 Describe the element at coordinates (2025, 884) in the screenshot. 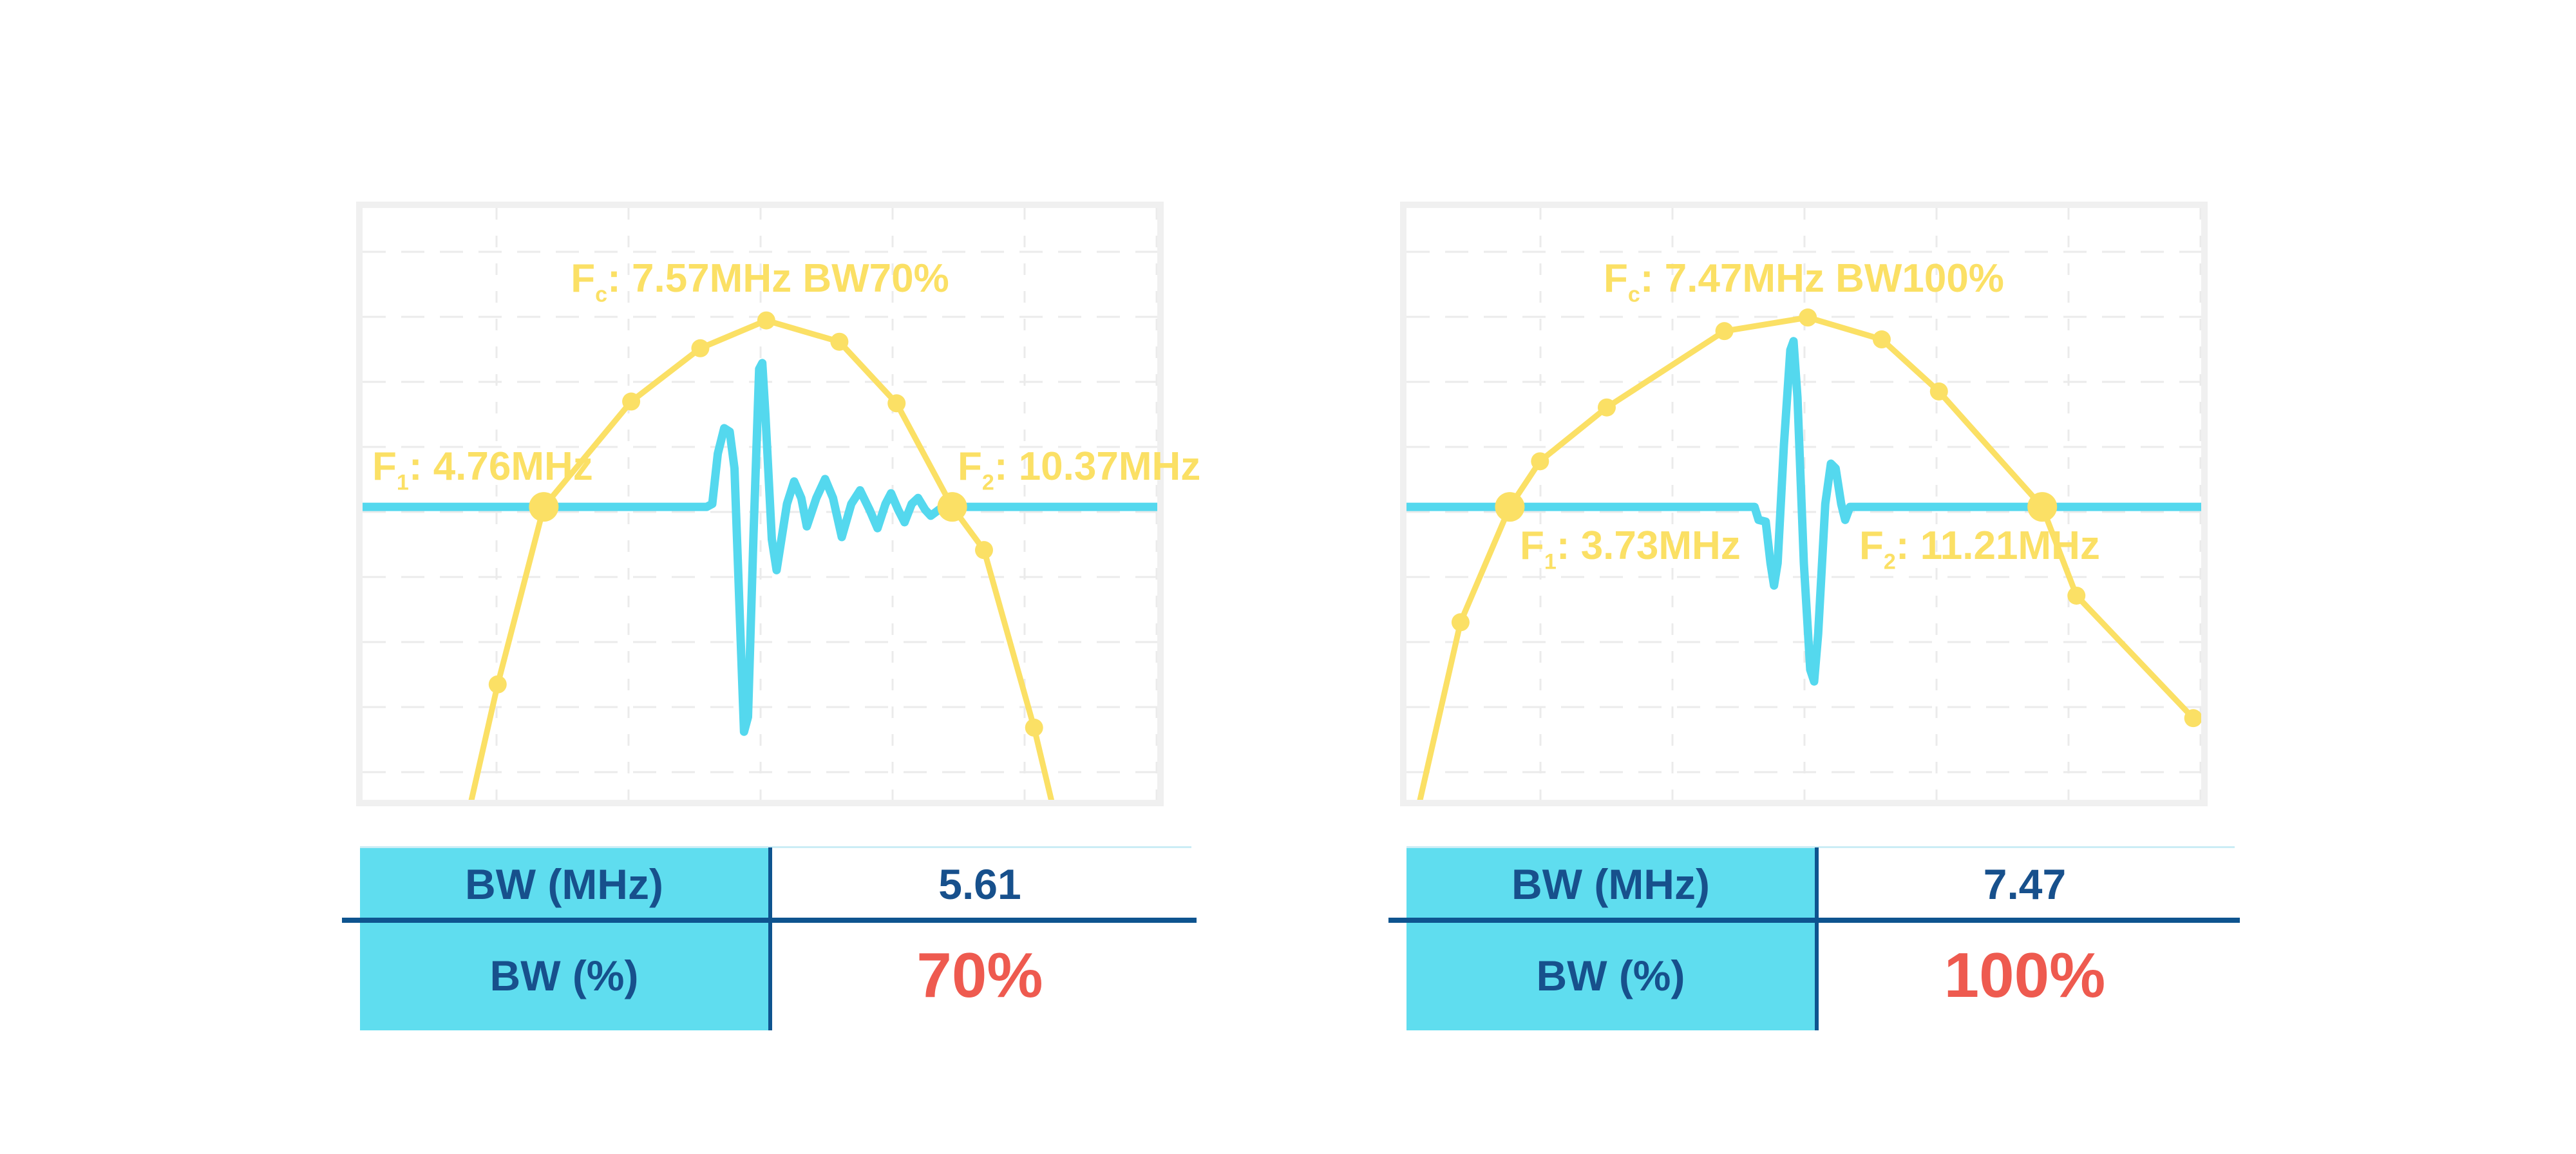

I see `table-value-cell: 7.47` at that location.